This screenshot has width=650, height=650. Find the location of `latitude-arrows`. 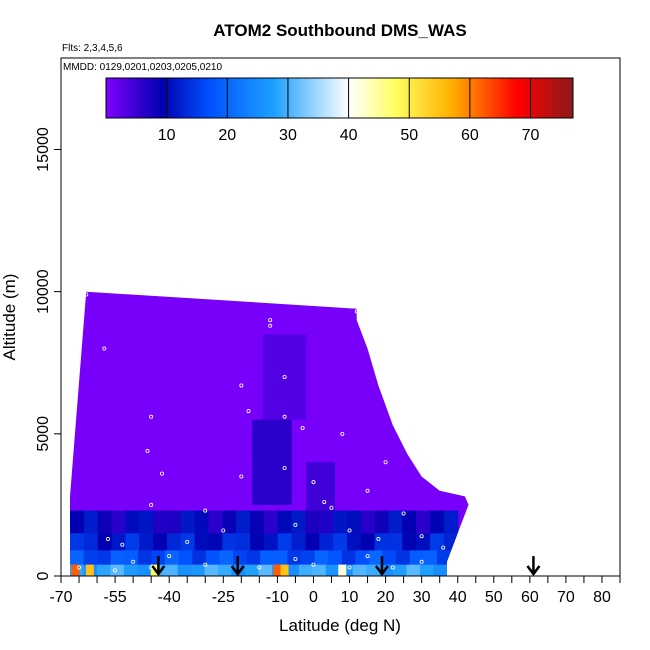

latitude-arrows is located at coordinates (346, 566).